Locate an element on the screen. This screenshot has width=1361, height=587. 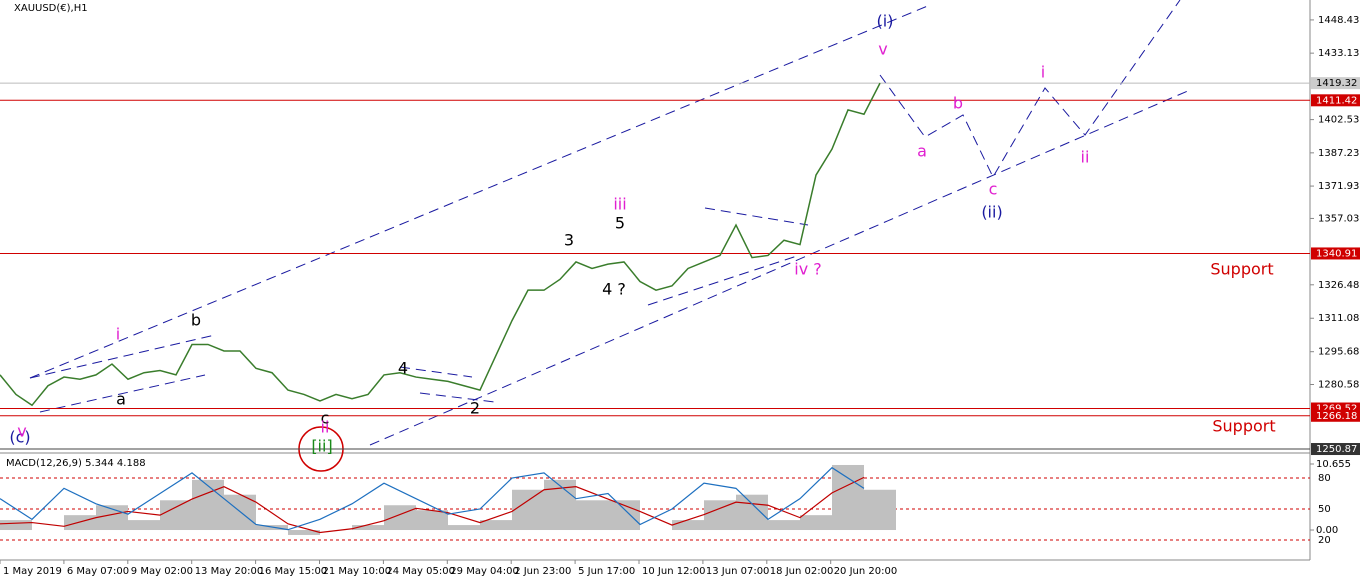
x-tick-label: 16 May 15:00 is located at coordinates (293, 571).